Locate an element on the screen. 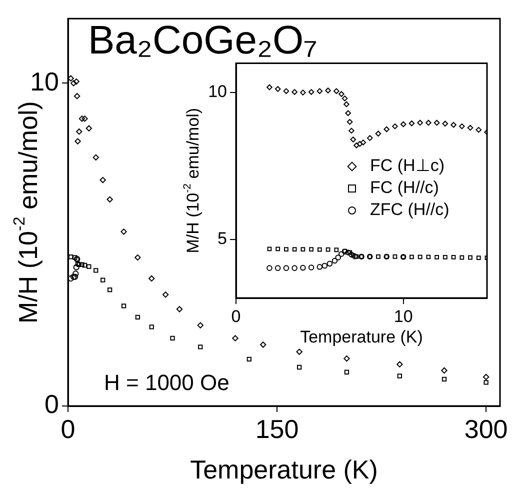 The image size is (515, 489). legend-label: ZFC (H//c) is located at coordinates (410, 210).